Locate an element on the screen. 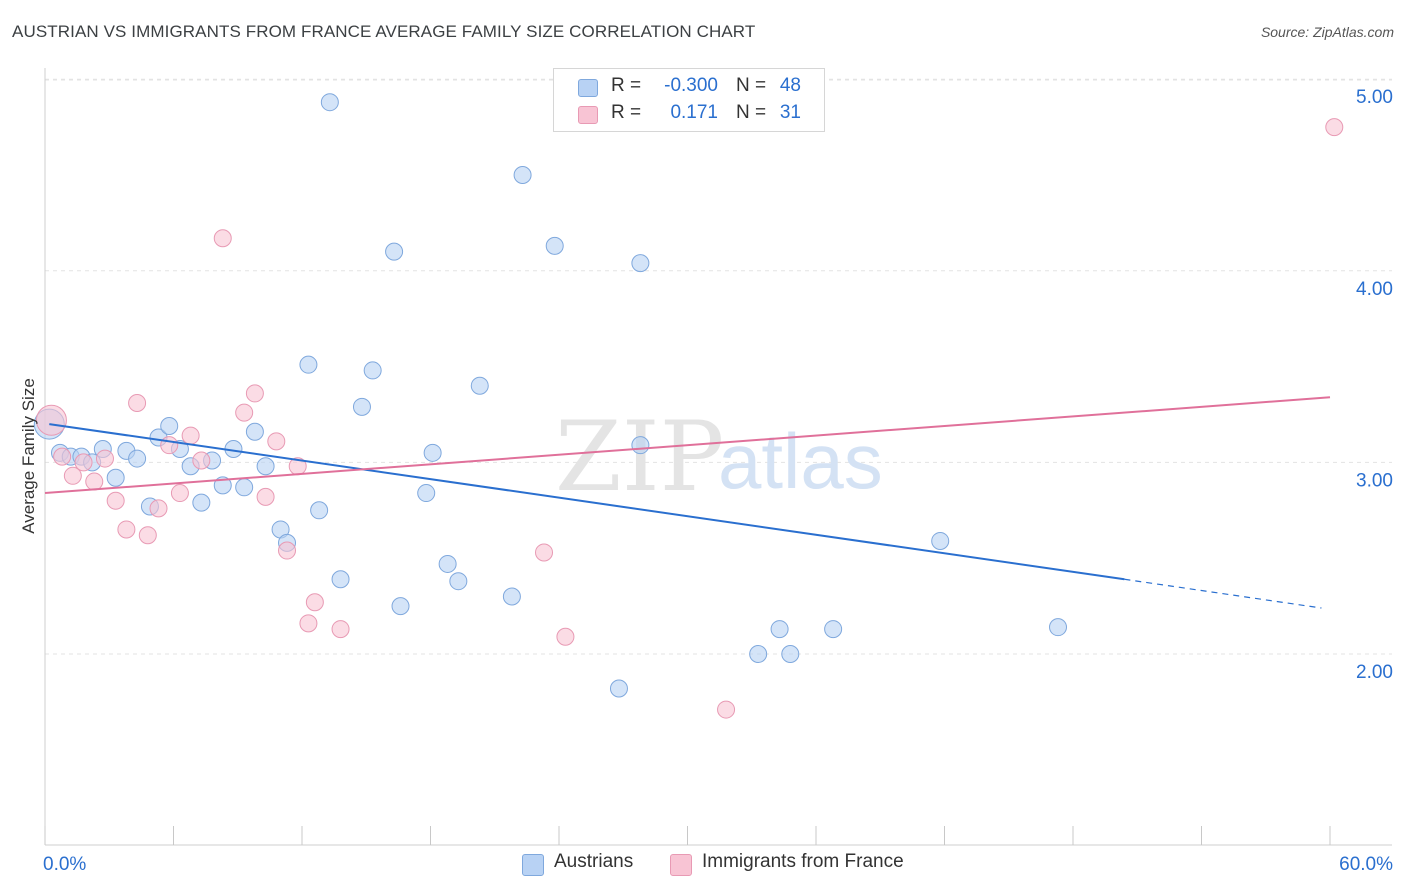 Image resolution: width=1406 pixels, height=892 pixels. trend-line-france is located at coordinates (687, 445).